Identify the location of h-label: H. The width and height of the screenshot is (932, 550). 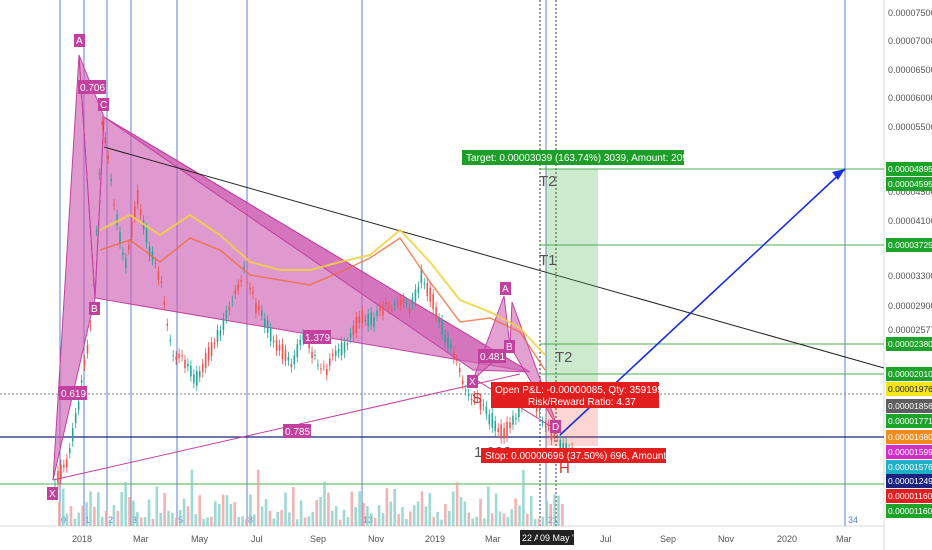
(564, 468).